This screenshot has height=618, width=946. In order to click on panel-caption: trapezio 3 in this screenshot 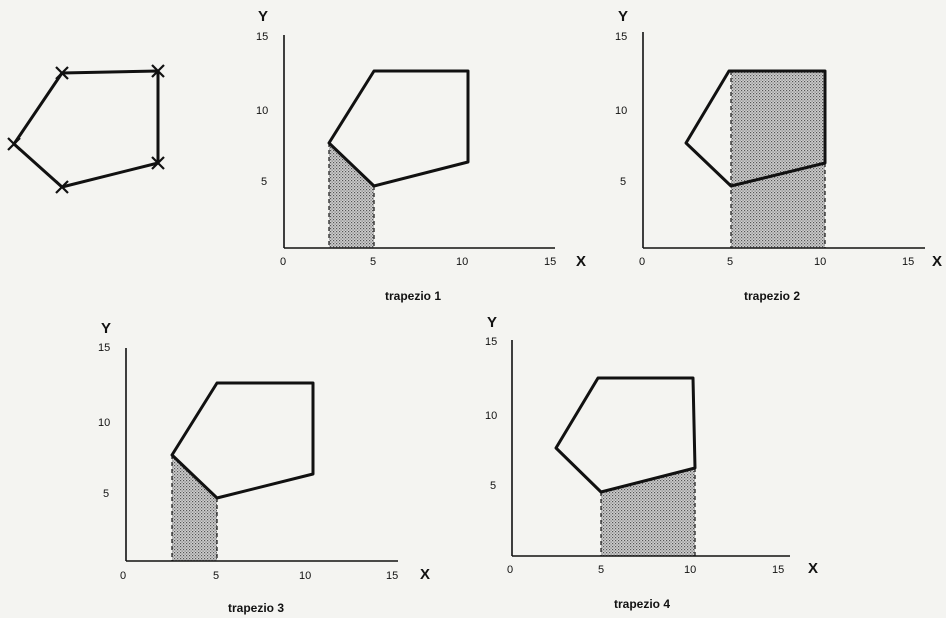, I will do `click(256, 608)`.